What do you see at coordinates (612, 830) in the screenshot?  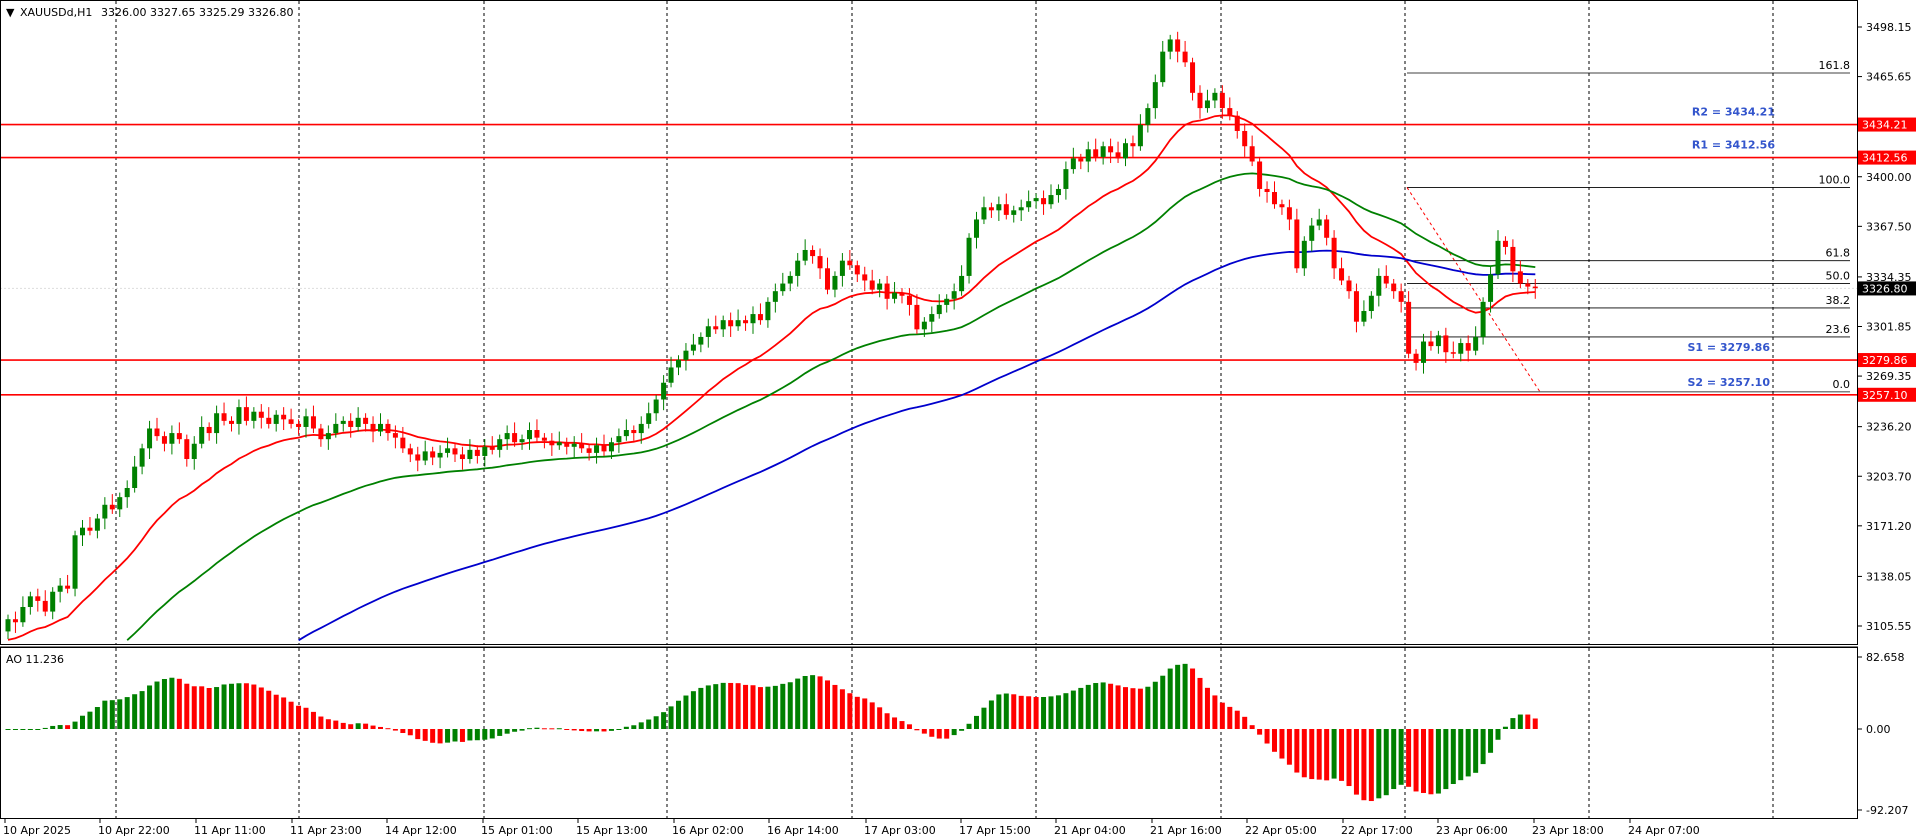 I see `time-tick-label: 15 Apr 13:00` at bounding box center [612, 830].